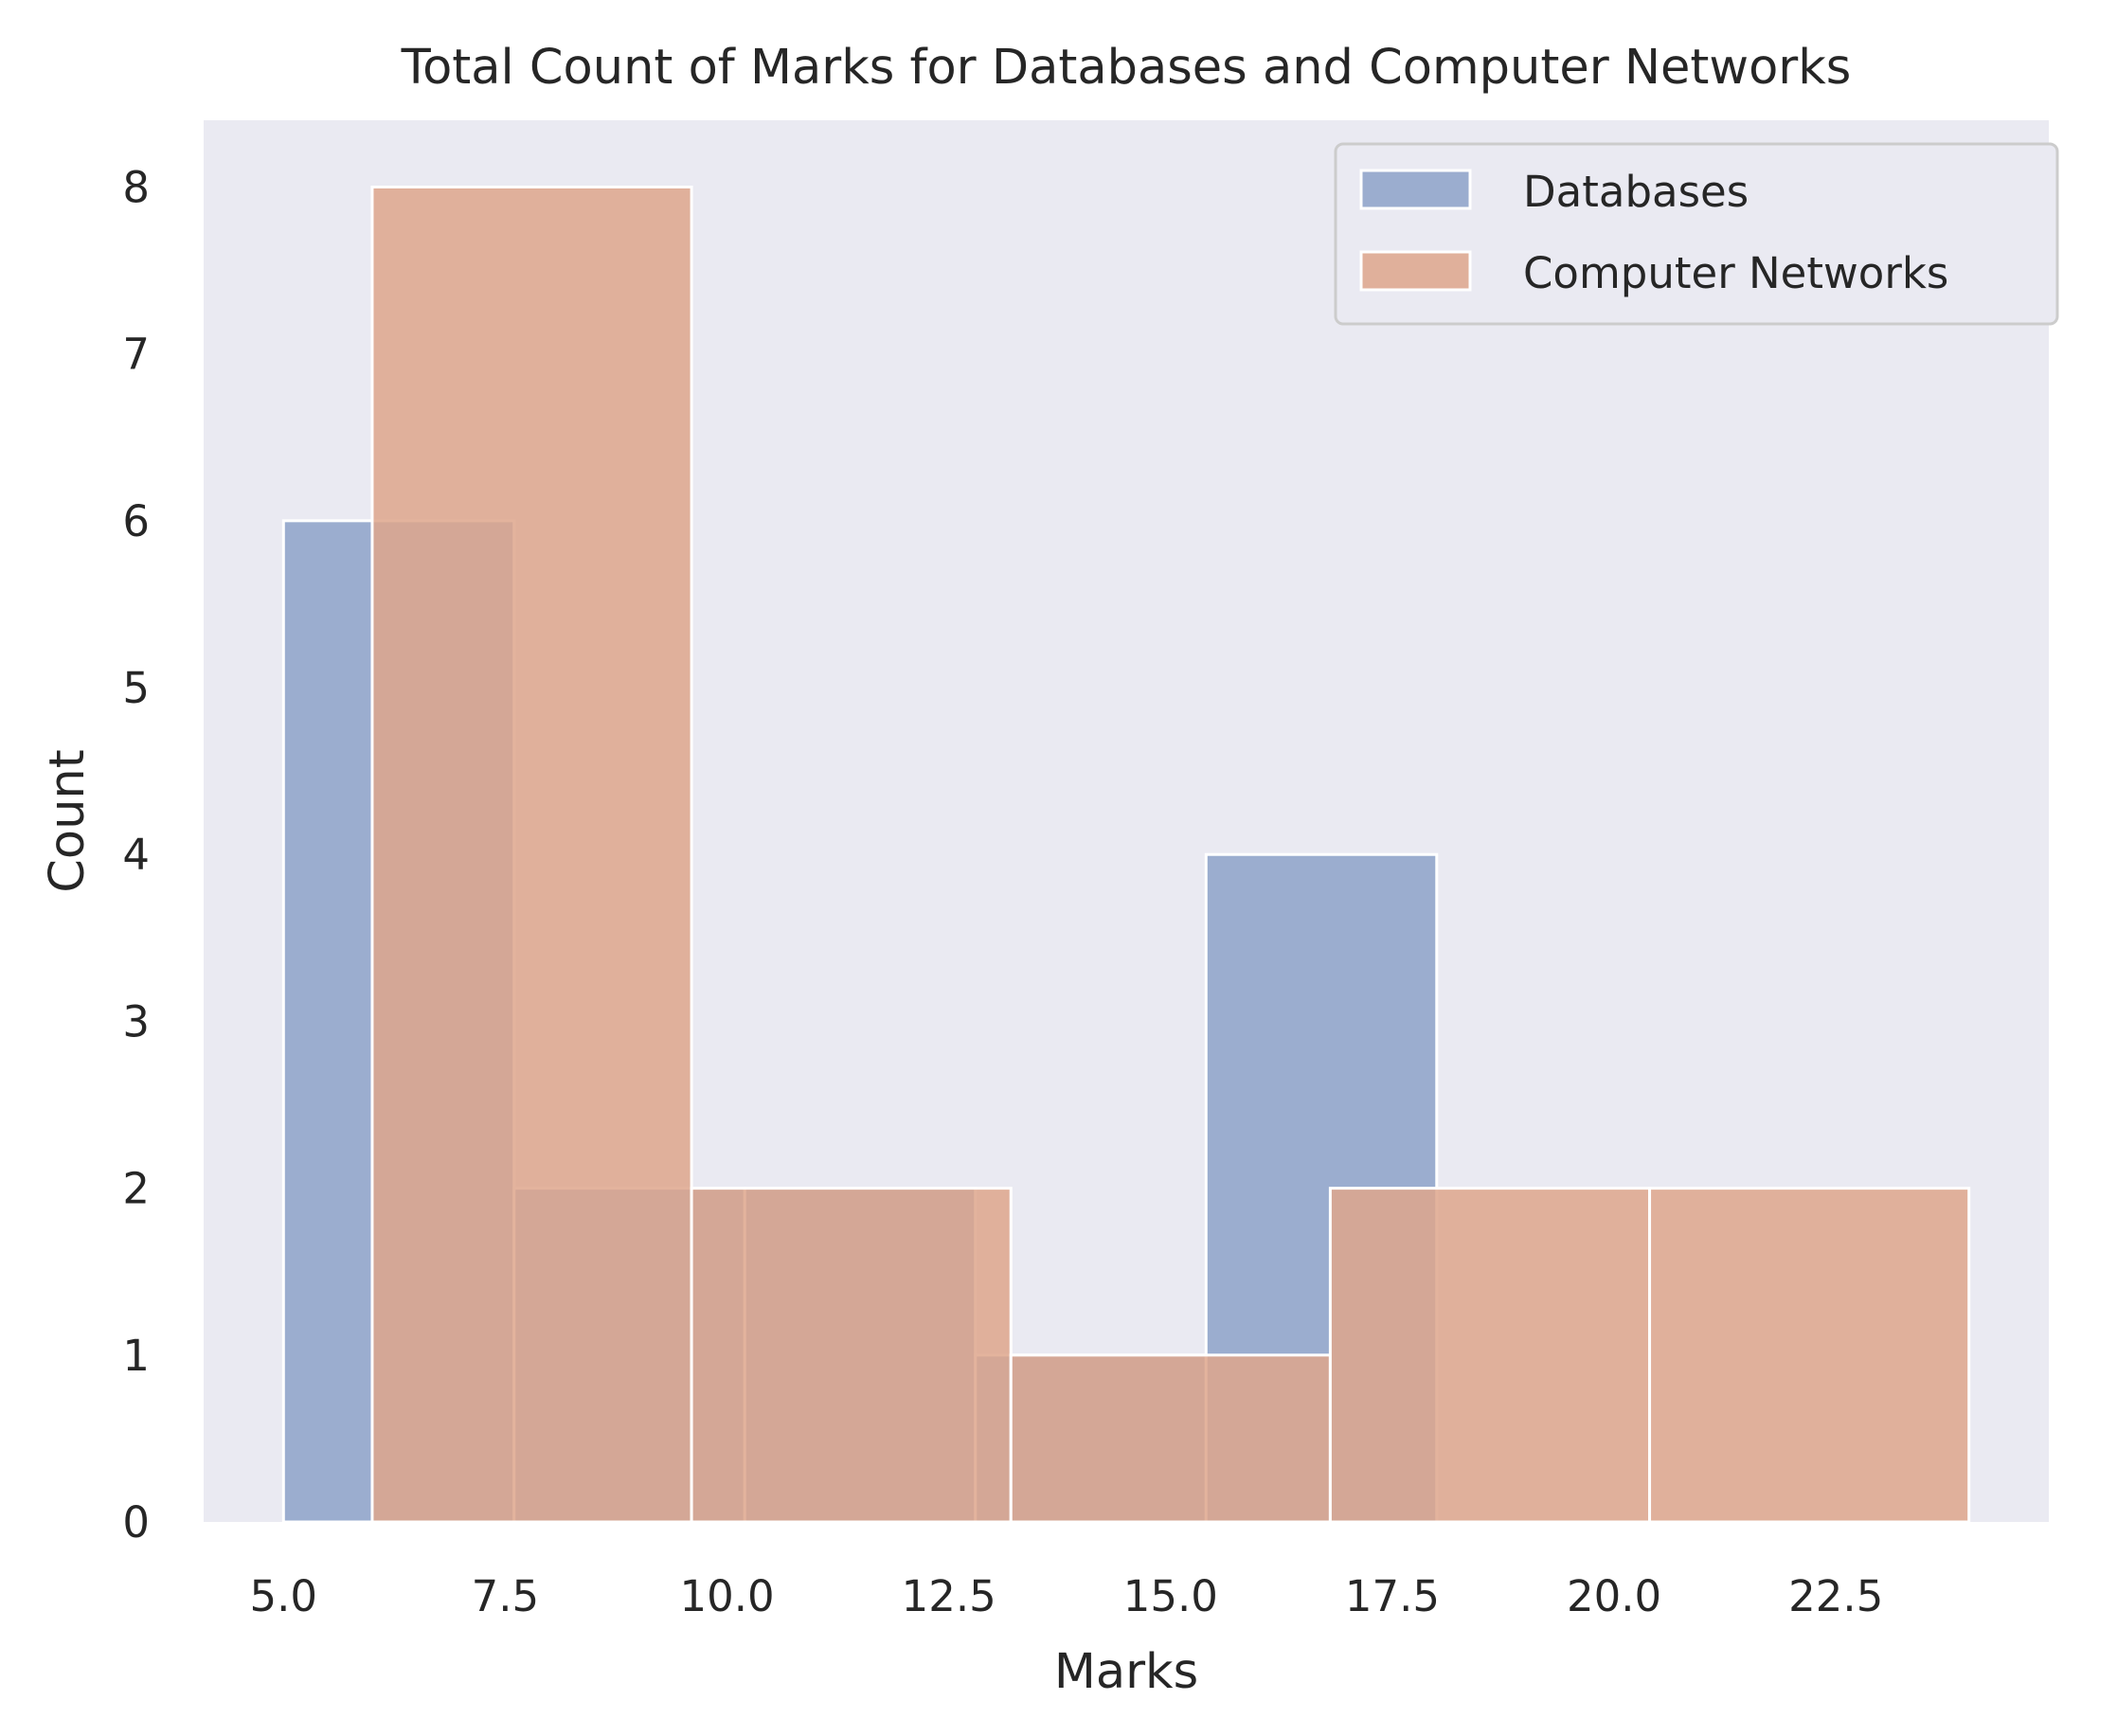  I want to click on x-tick-label: 22.5, so click(1835, 1596).